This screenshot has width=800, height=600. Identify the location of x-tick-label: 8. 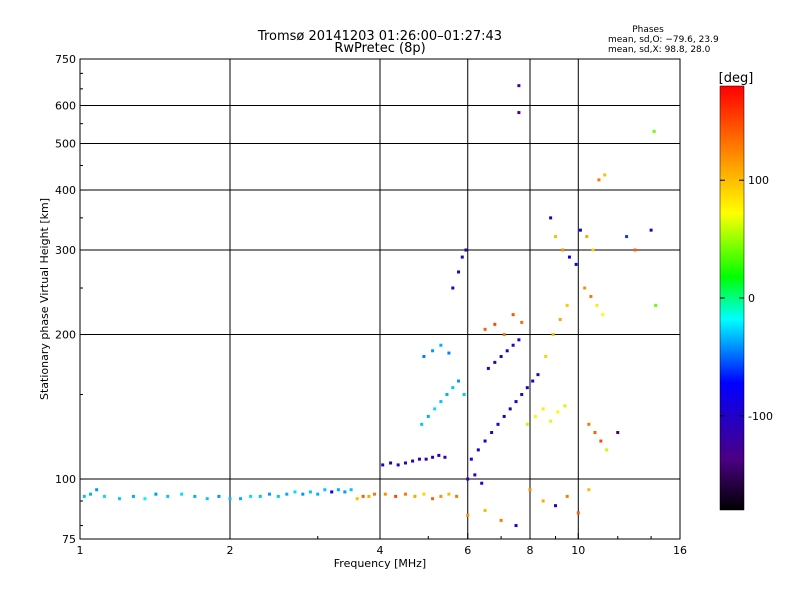
(530, 550).